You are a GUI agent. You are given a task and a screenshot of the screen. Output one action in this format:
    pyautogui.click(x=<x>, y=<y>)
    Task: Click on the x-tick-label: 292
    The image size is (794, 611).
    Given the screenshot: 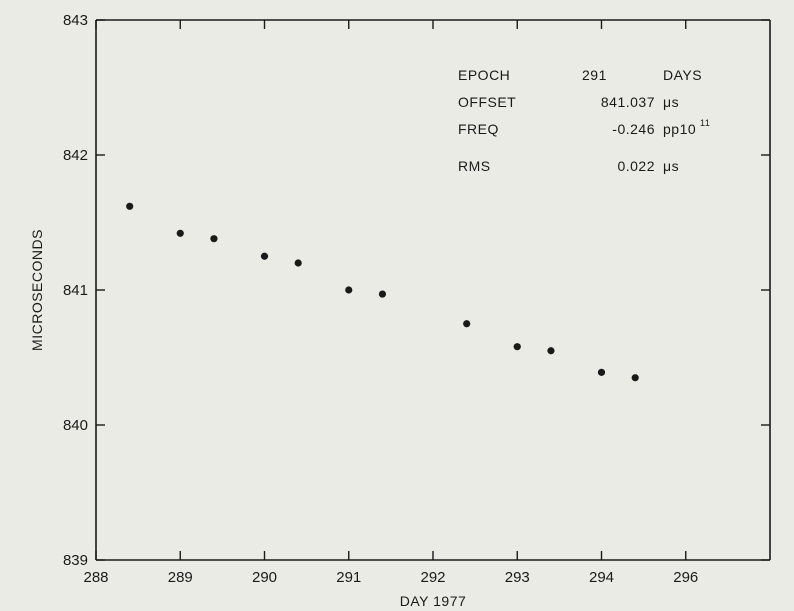 What is the action you would take?
    pyautogui.click(x=432, y=577)
    